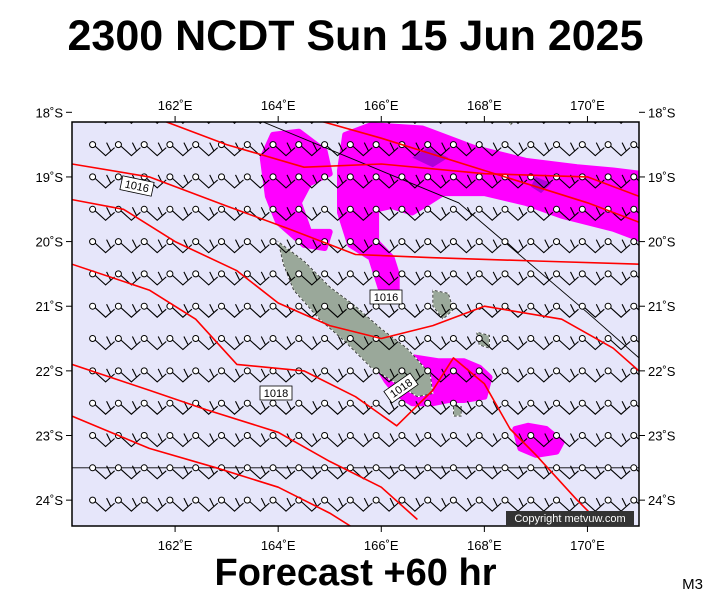 The height and width of the screenshot is (600, 711). I want to click on rain-area, so click(538, 440).